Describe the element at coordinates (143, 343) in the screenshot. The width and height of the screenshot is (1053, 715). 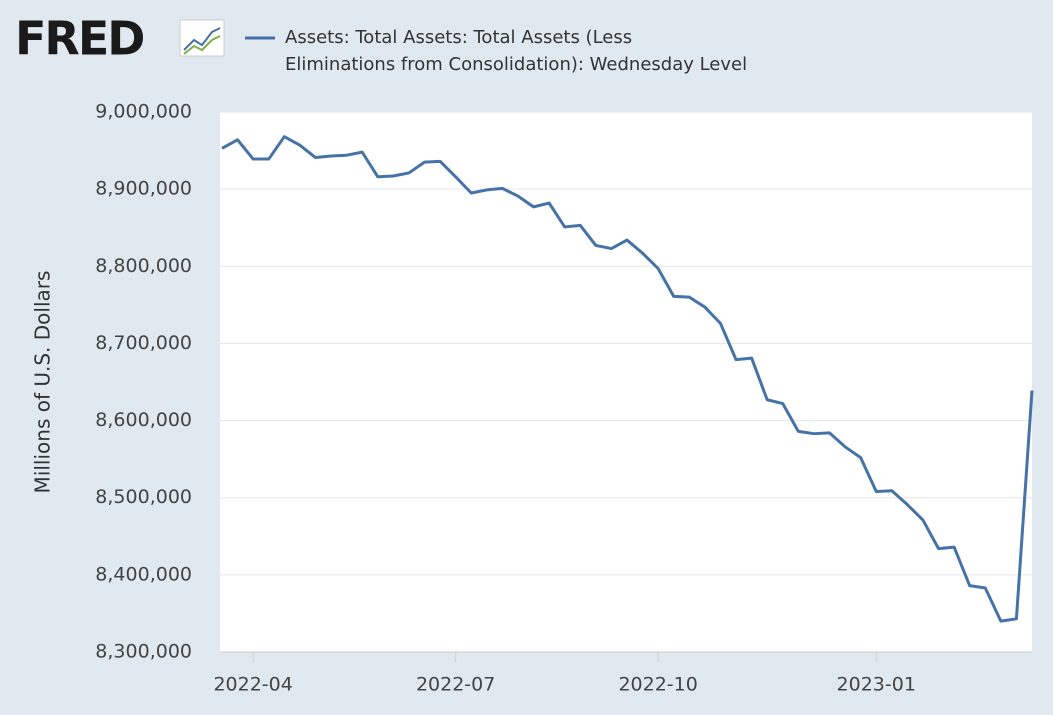
I see `y-tick-label: 8,700,000` at that location.